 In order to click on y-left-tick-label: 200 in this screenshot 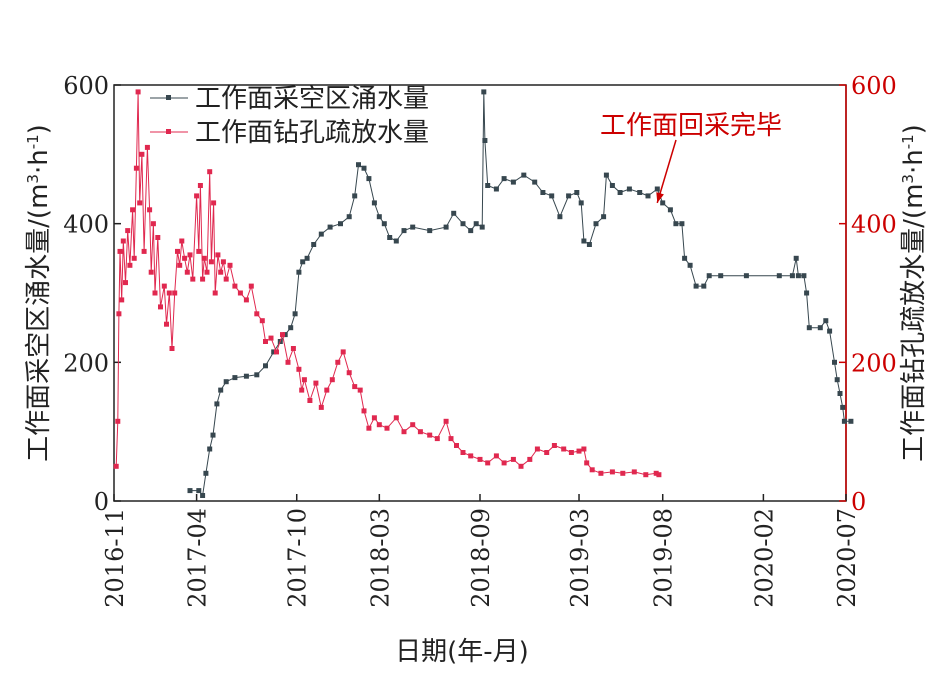, I will do `click(86, 363)`.